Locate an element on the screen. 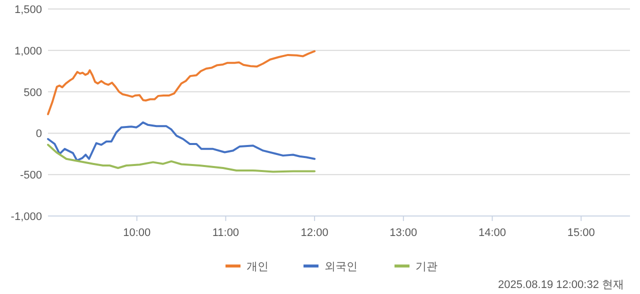 The image size is (640, 294). x-tick-label: 15:00 is located at coordinates (581, 233).